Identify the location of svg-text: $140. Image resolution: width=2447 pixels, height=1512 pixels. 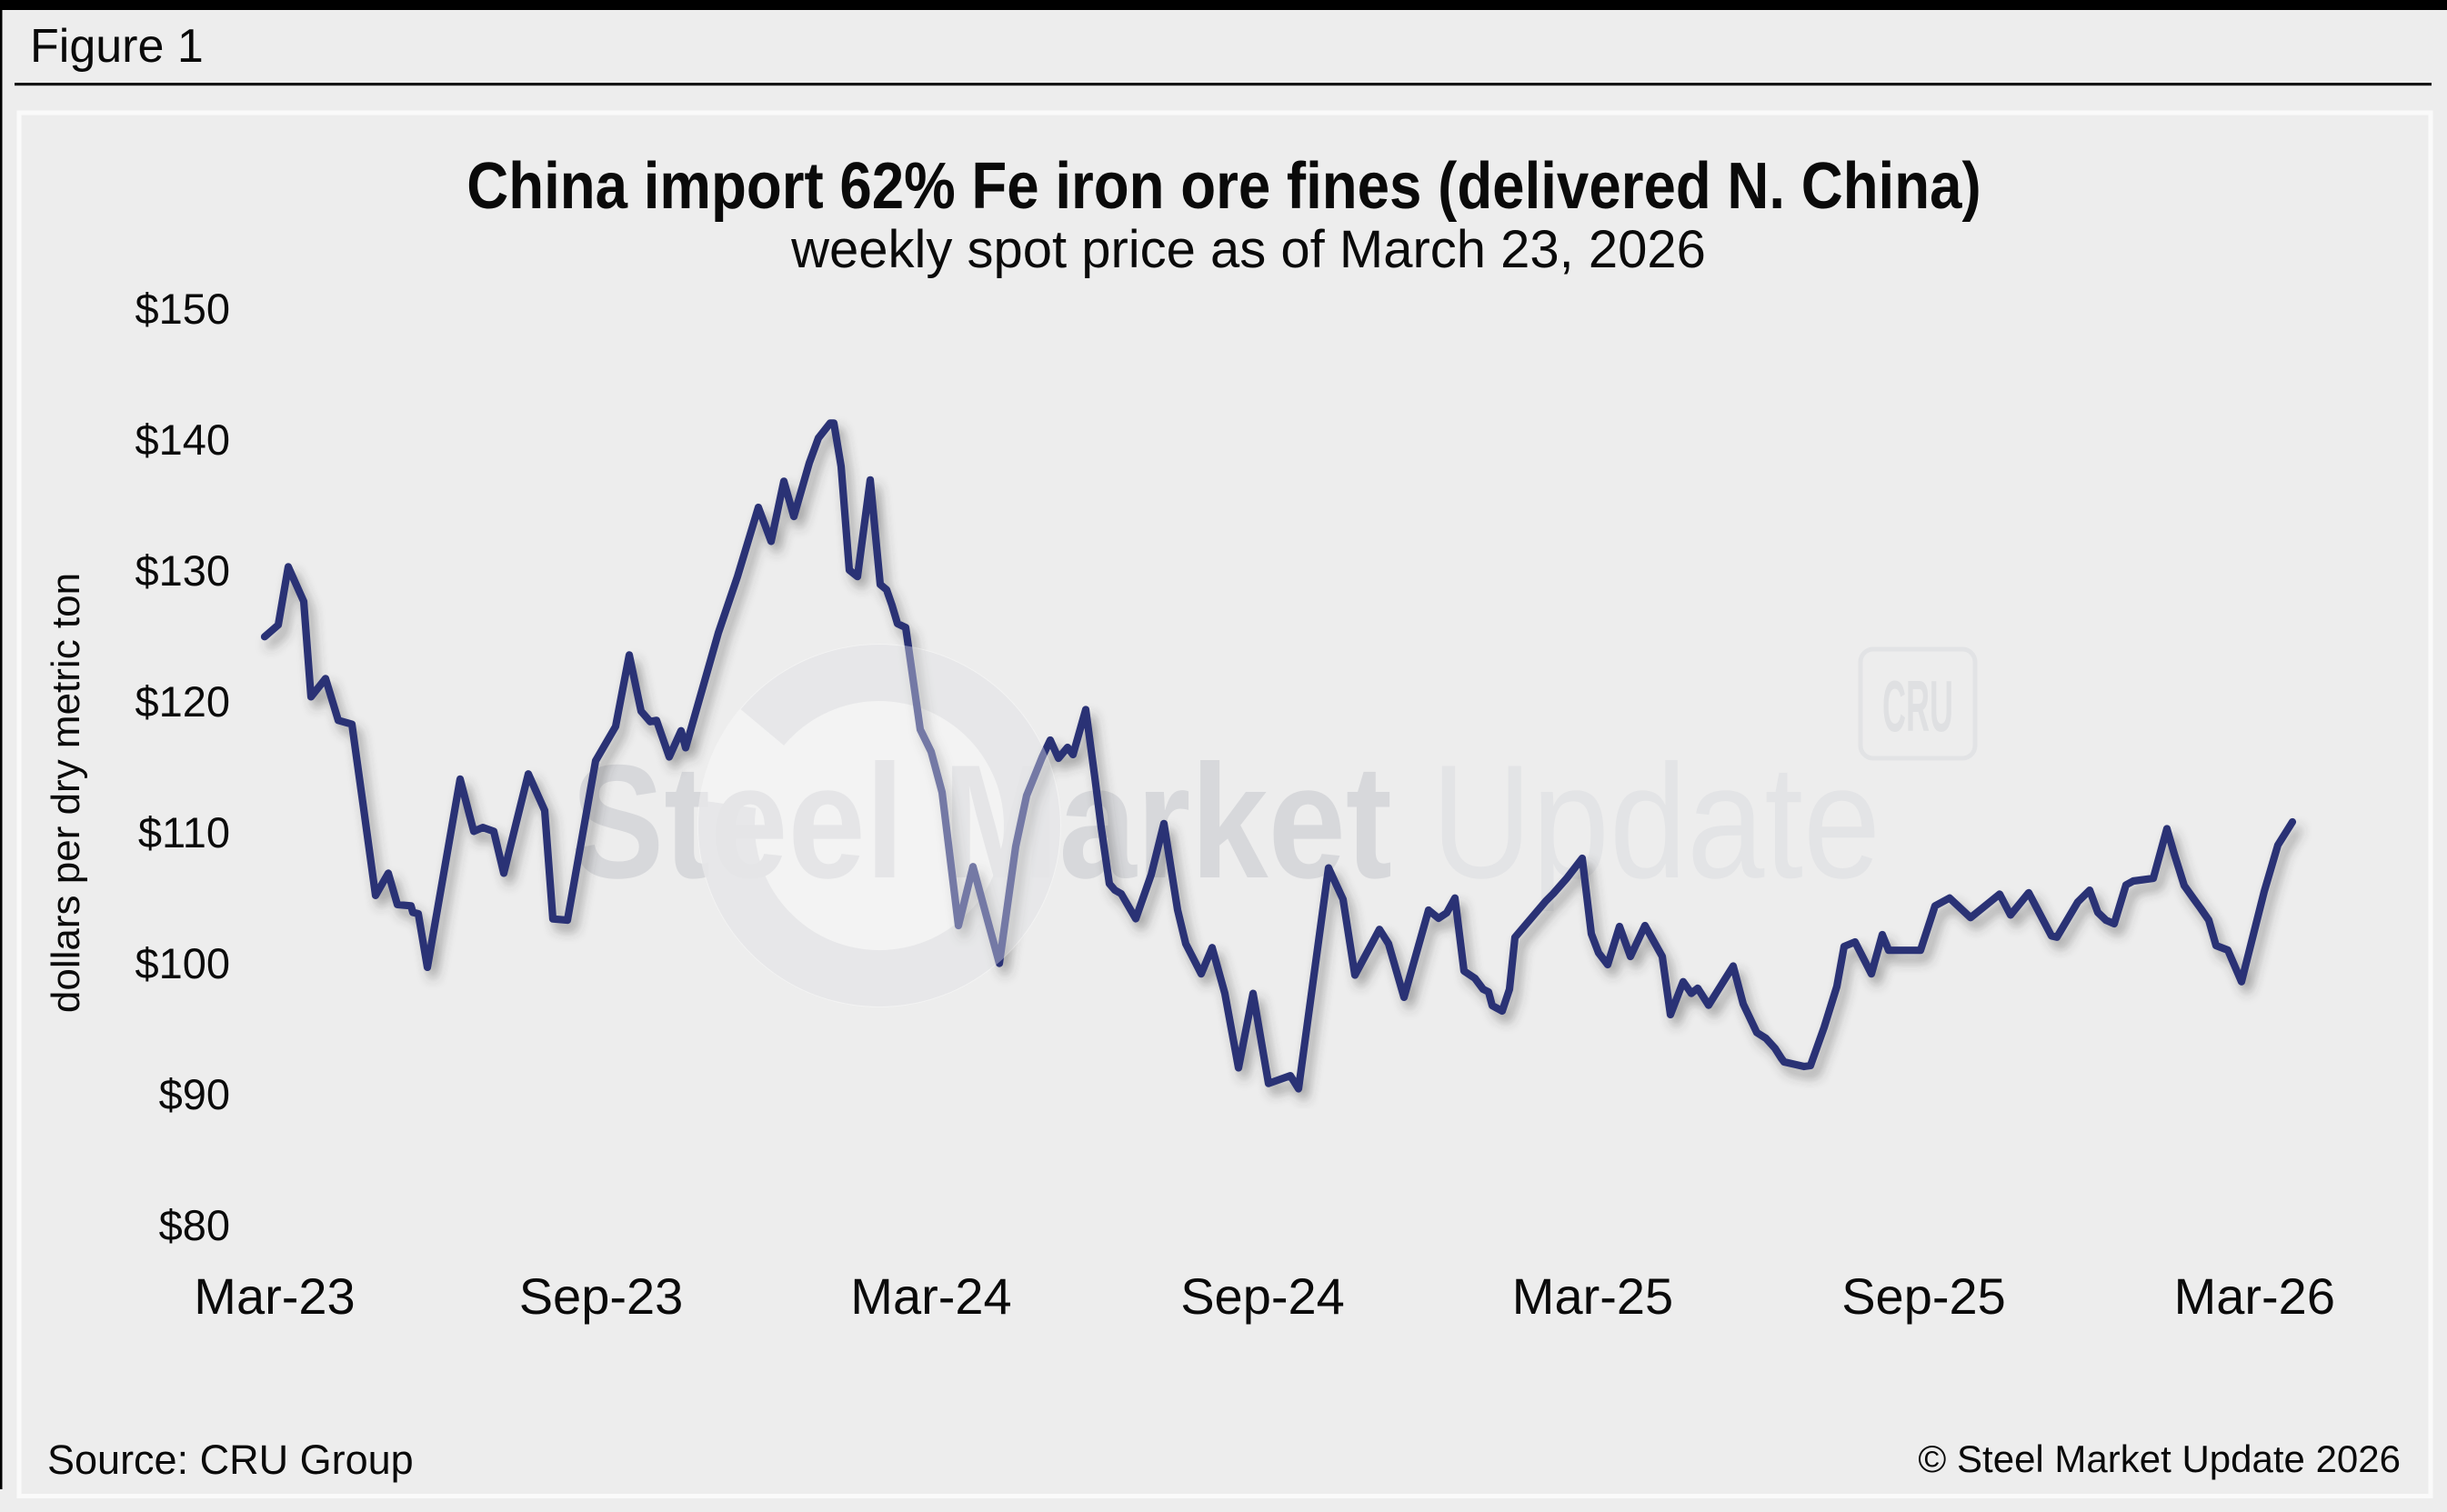
(183, 440).